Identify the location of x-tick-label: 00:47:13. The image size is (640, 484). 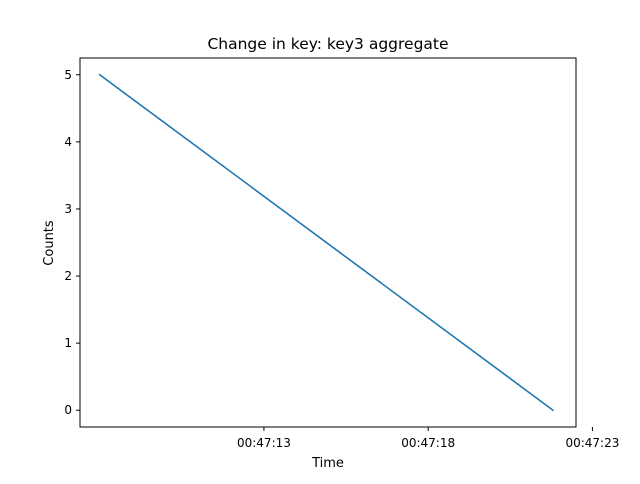
(264, 443).